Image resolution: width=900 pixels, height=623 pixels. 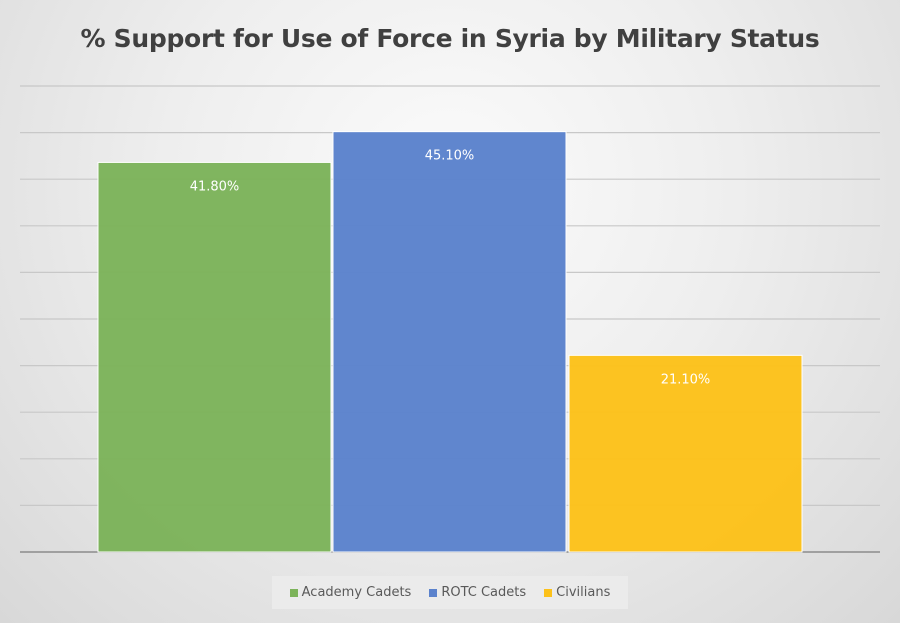 I want to click on legend-label: ROTC Cadets, so click(x=484, y=592).